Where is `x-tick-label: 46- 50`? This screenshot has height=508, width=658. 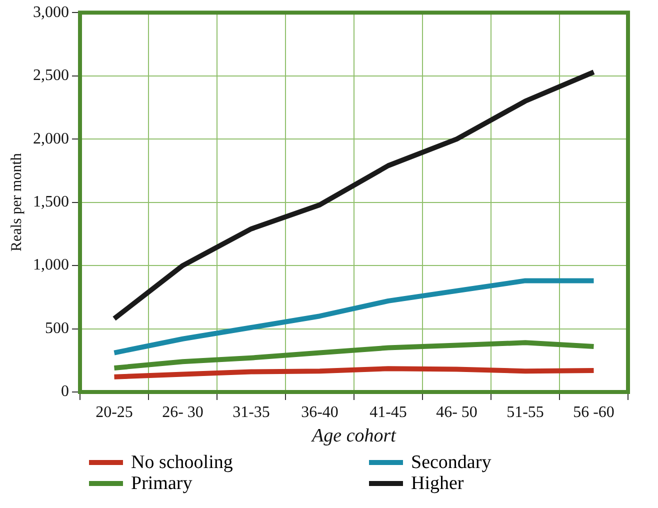
x-tick-label: 46- 50 is located at coordinates (457, 412).